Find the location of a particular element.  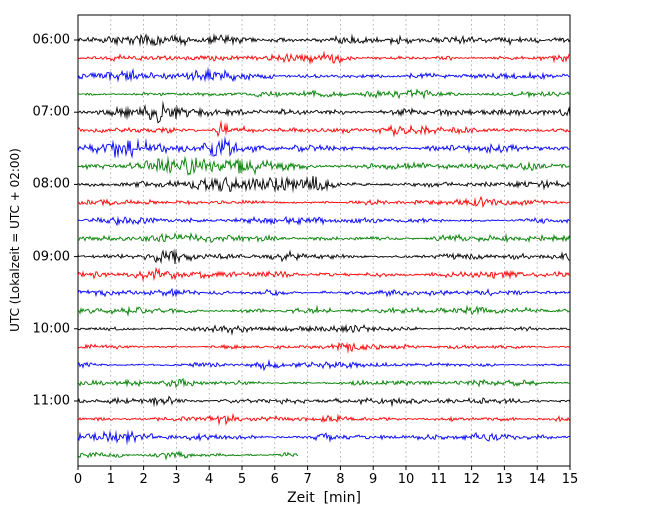

x-tick-label: 5 is located at coordinates (242, 479).